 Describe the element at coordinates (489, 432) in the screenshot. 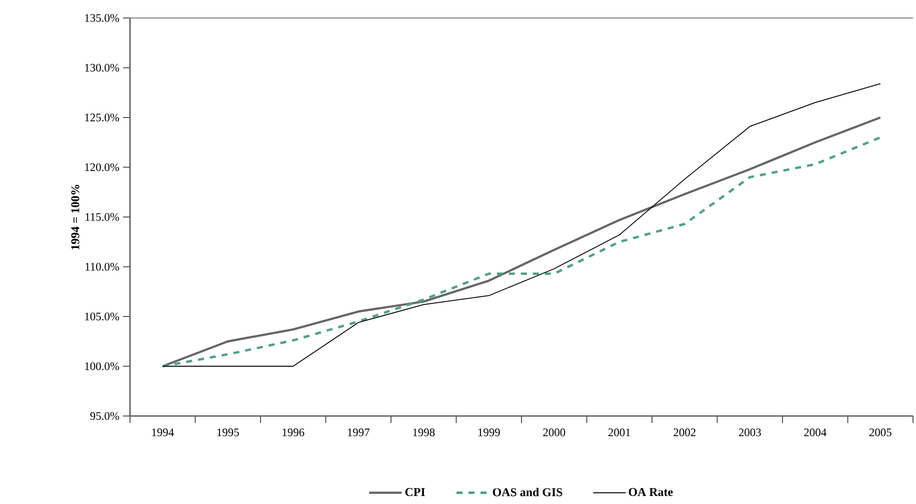

I see `x-tick-label: 1999` at that location.